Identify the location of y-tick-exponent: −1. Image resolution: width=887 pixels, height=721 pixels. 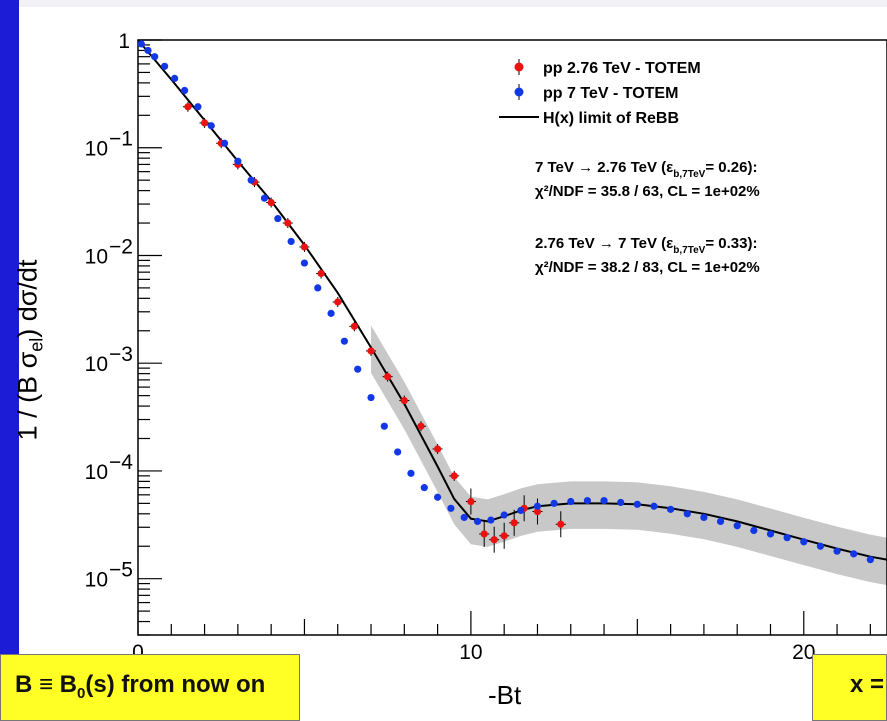
(121, 139).